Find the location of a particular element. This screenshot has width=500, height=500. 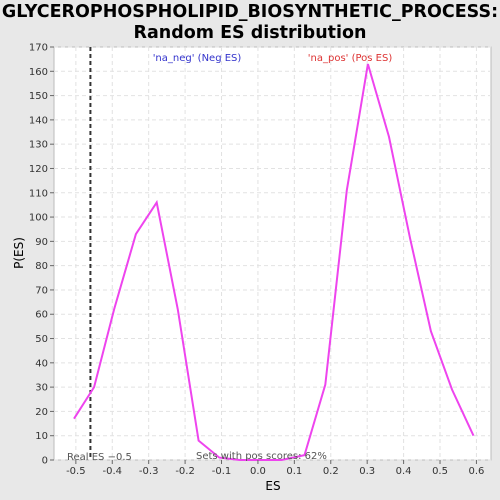

y-tick-label: 100 is located at coordinates (38, 218).